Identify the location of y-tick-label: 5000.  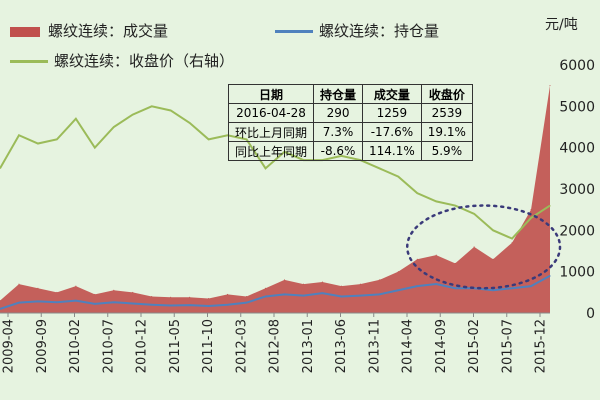
(577, 107).